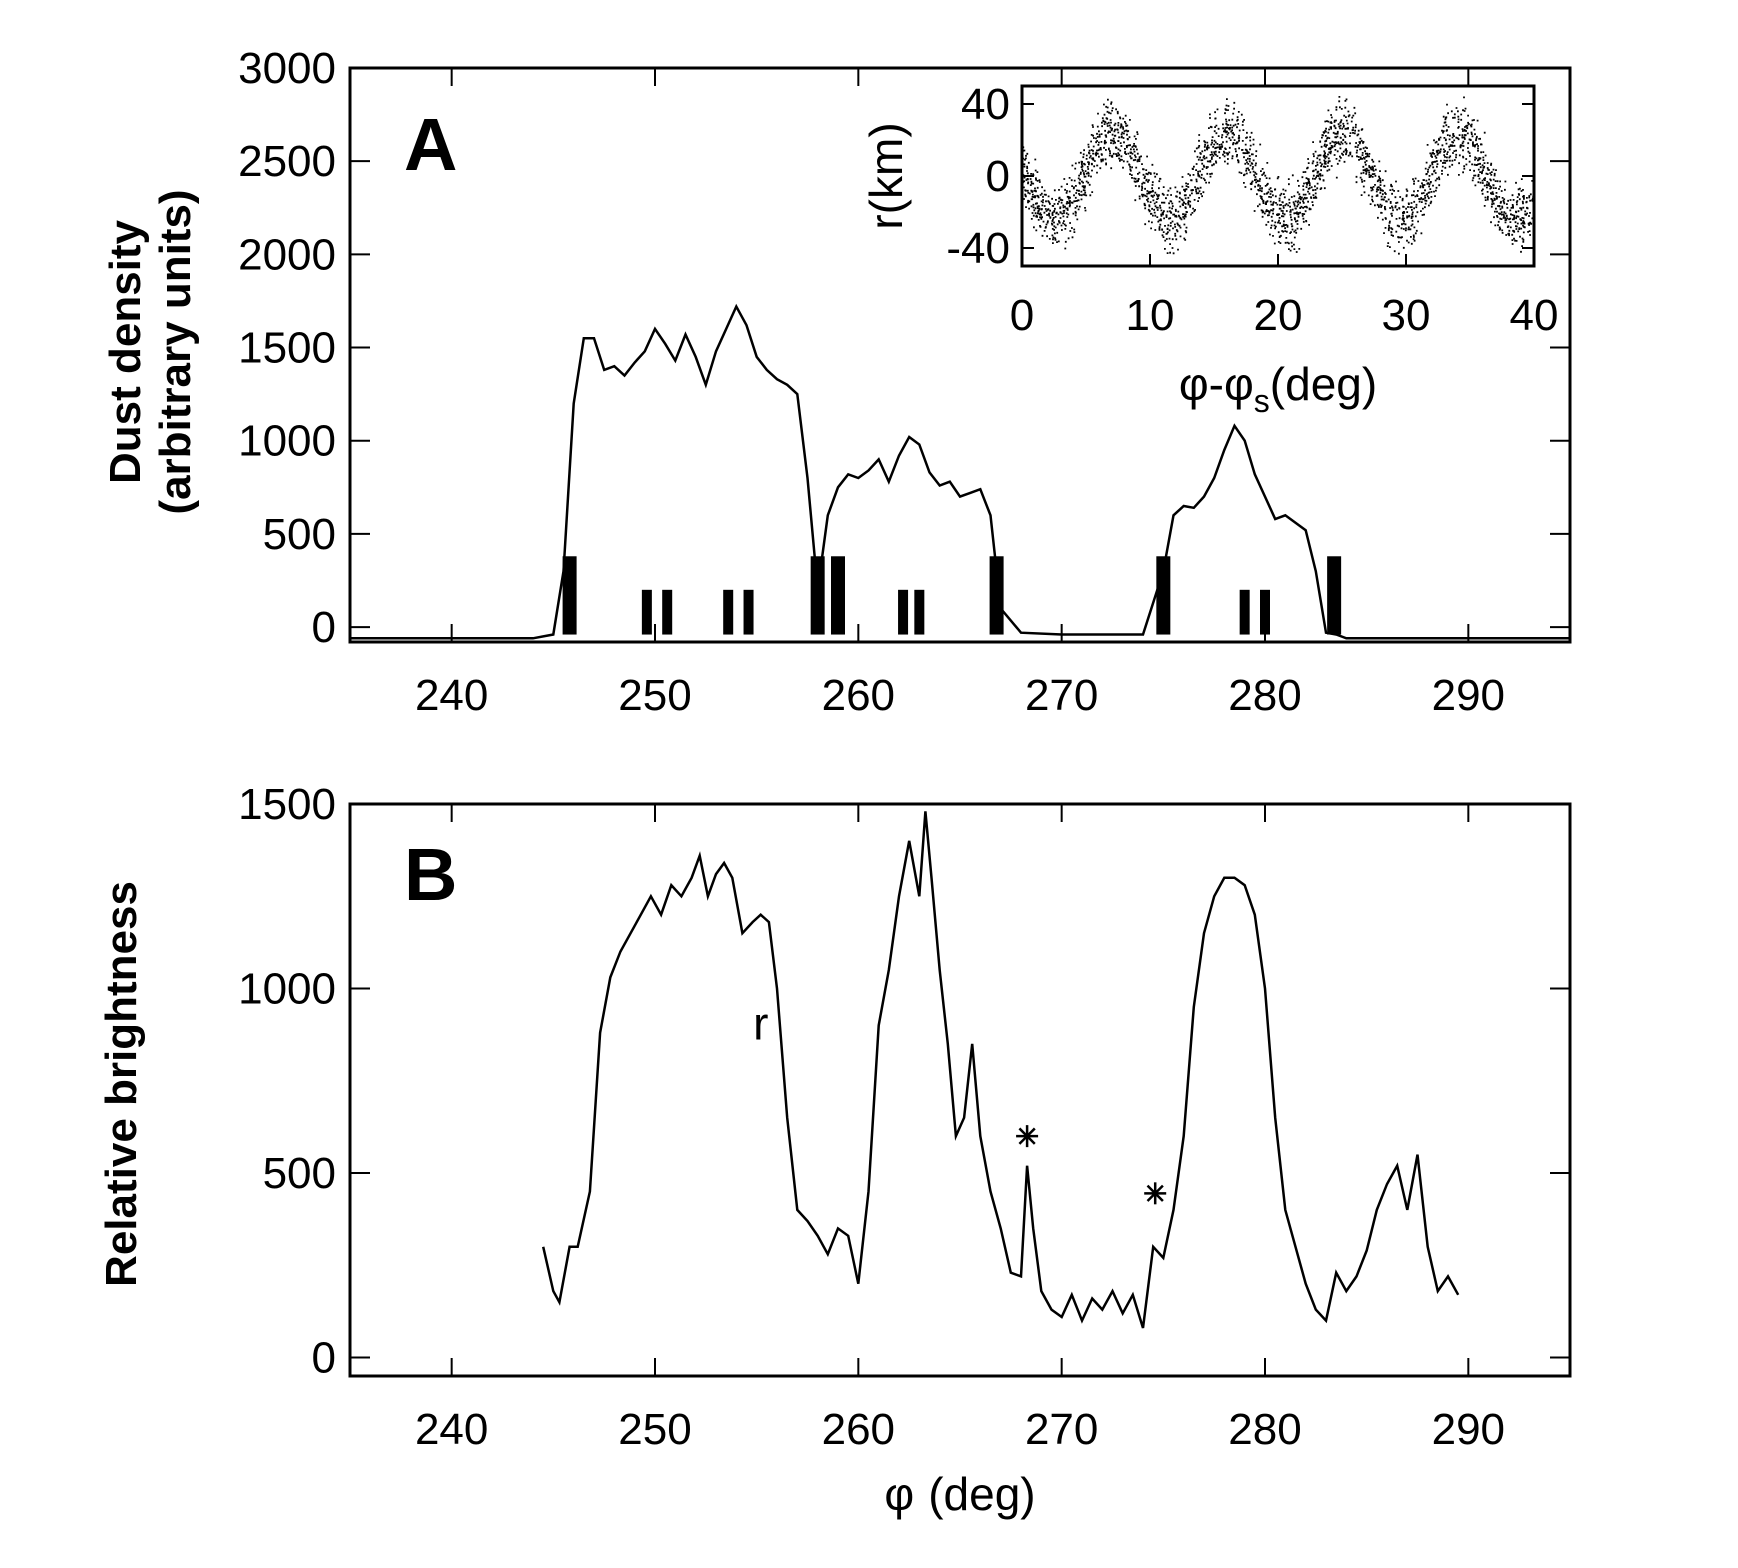  Describe the element at coordinates (287, 441) in the screenshot. I see `panel-a-y-tick-label: 1000` at that location.